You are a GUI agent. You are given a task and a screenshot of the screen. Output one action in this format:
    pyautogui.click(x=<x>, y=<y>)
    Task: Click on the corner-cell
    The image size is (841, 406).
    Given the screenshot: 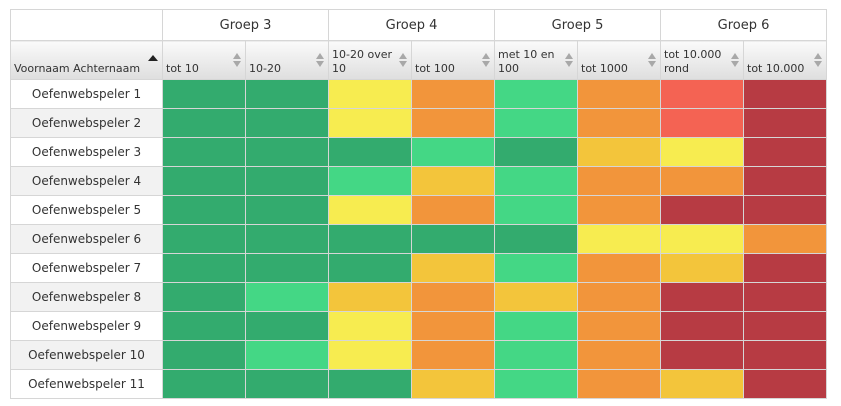 What is the action you would take?
    pyautogui.click(x=86, y=25)
    